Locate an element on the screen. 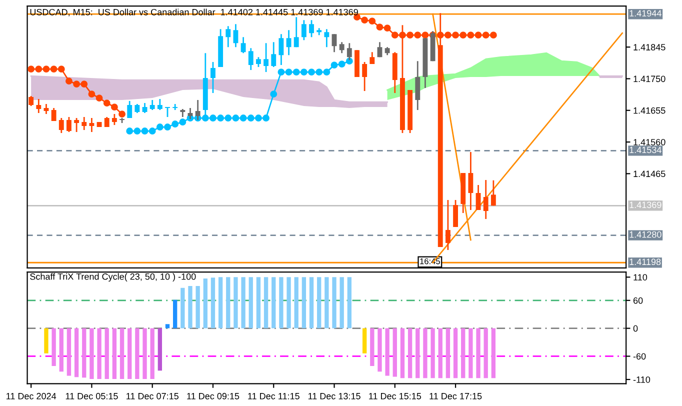 The height and width of the screenshot is (406, 682). y-tick-label: 110 is located at coordinates (641, 277).